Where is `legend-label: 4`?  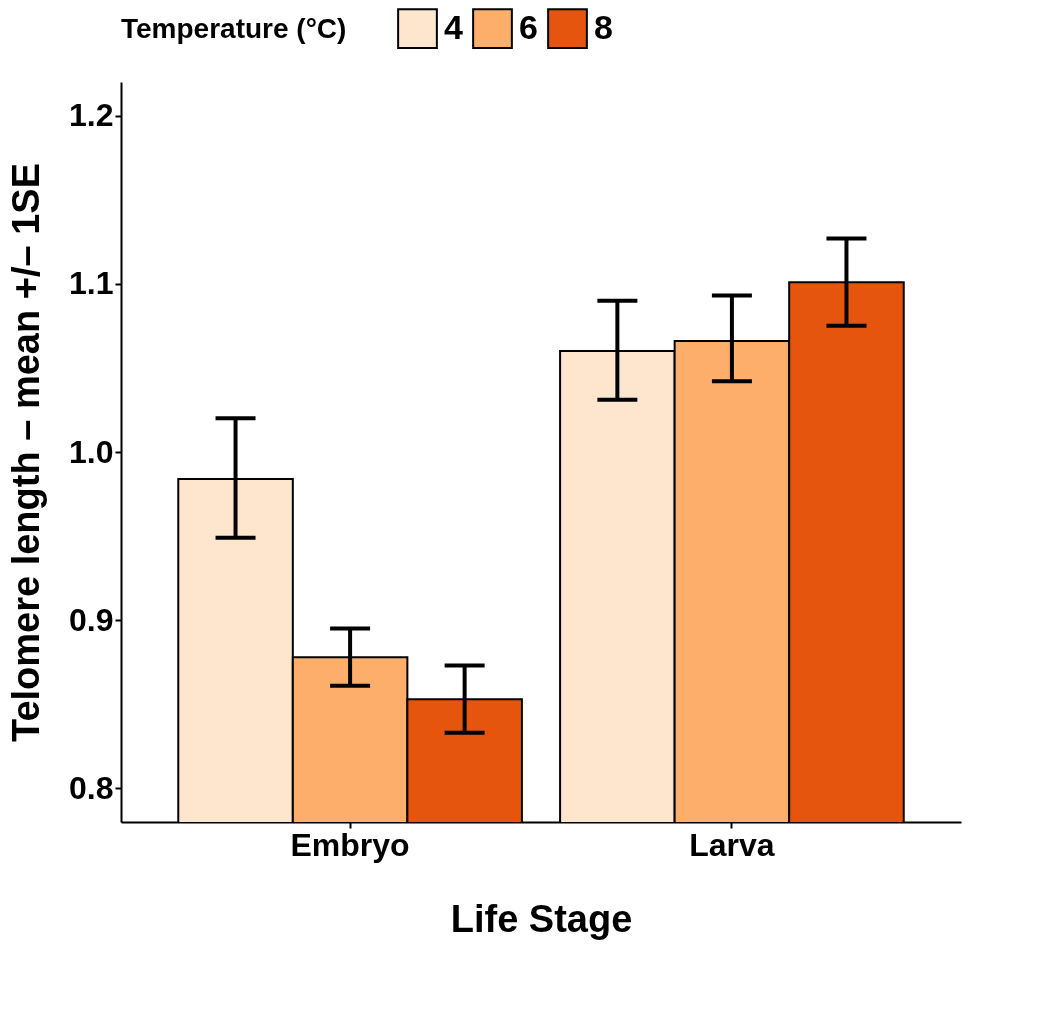 legend-label: 4 is located at coordinates (453, 26).